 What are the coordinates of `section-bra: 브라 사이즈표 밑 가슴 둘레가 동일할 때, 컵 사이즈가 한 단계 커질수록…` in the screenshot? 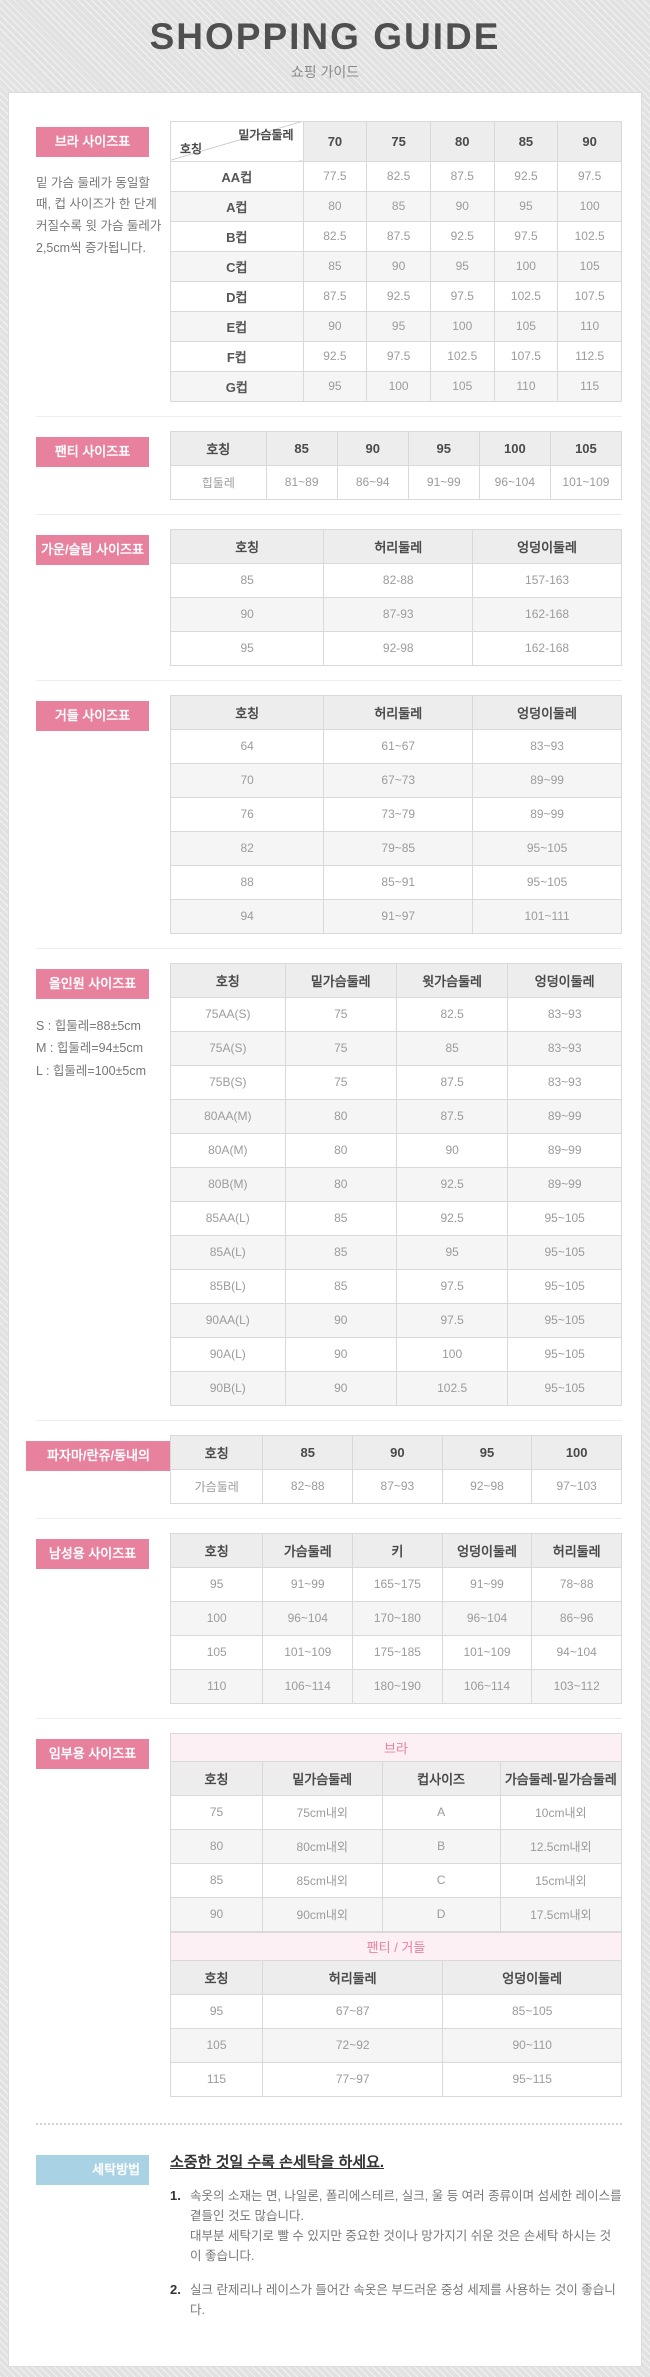 It's located at (329, 261).